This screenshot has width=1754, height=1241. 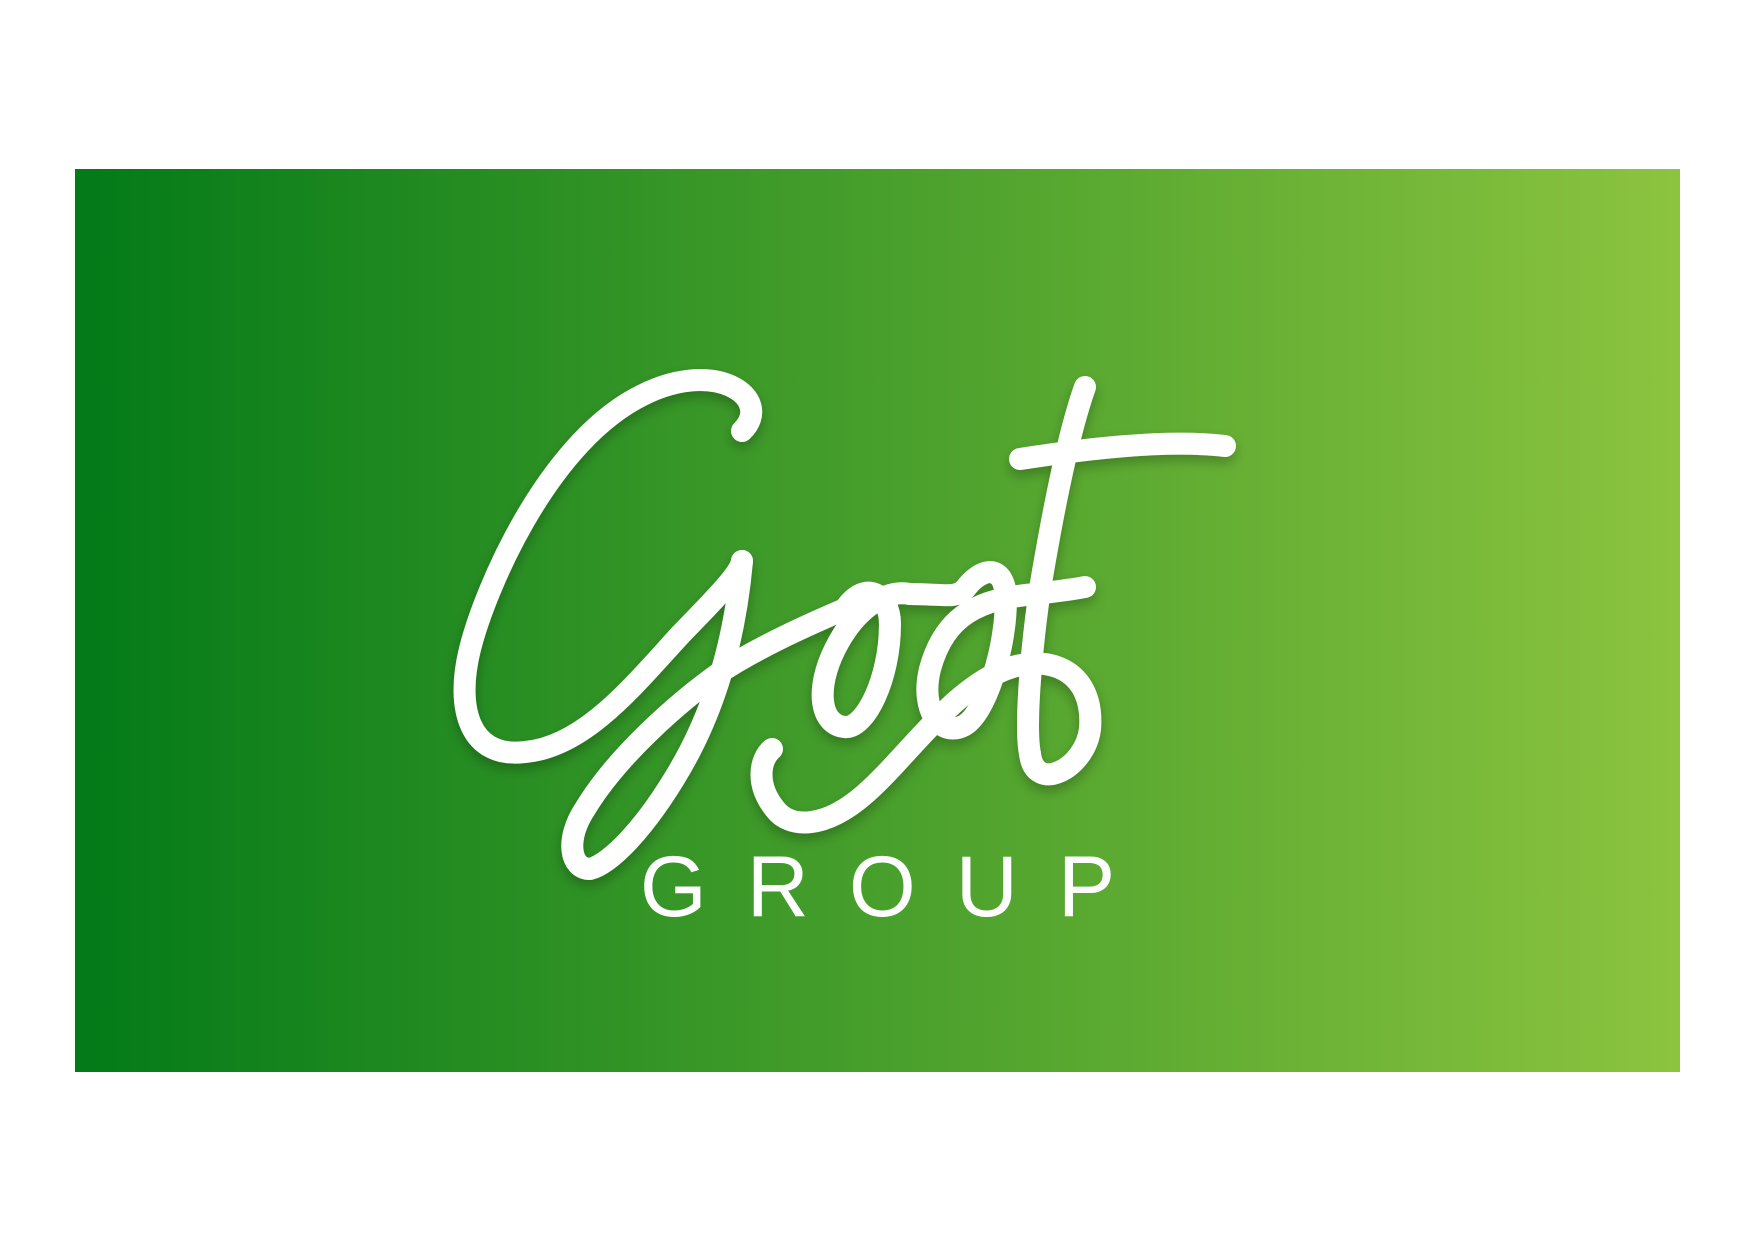 I want to click on brand-subtitle: GROUP, so click(x=897, y=887).